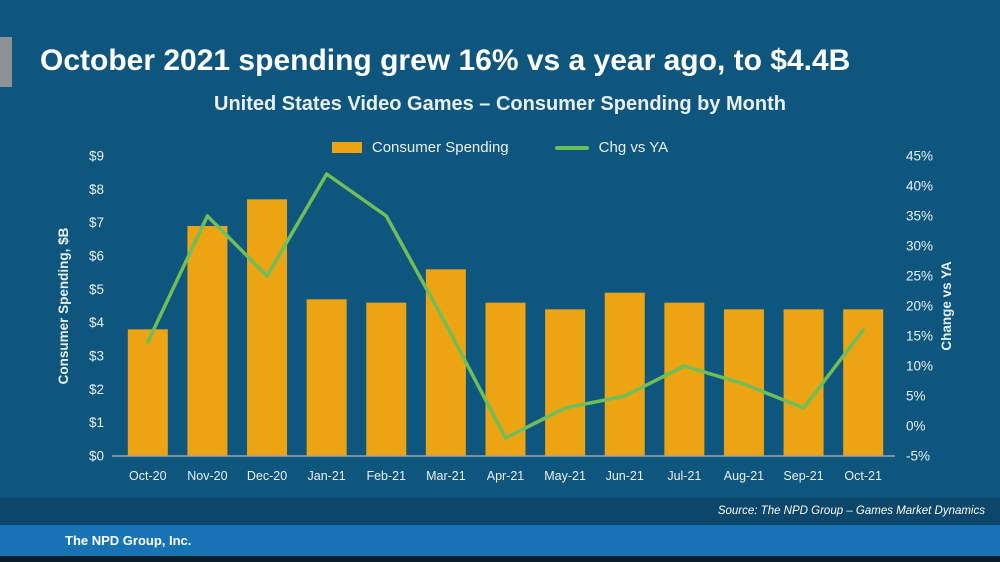  What do you see at coordinates (207, 476) in the screenshot?
I see `x-axis-label-nov-20: Nov-20` at bounding box center [207, 476].